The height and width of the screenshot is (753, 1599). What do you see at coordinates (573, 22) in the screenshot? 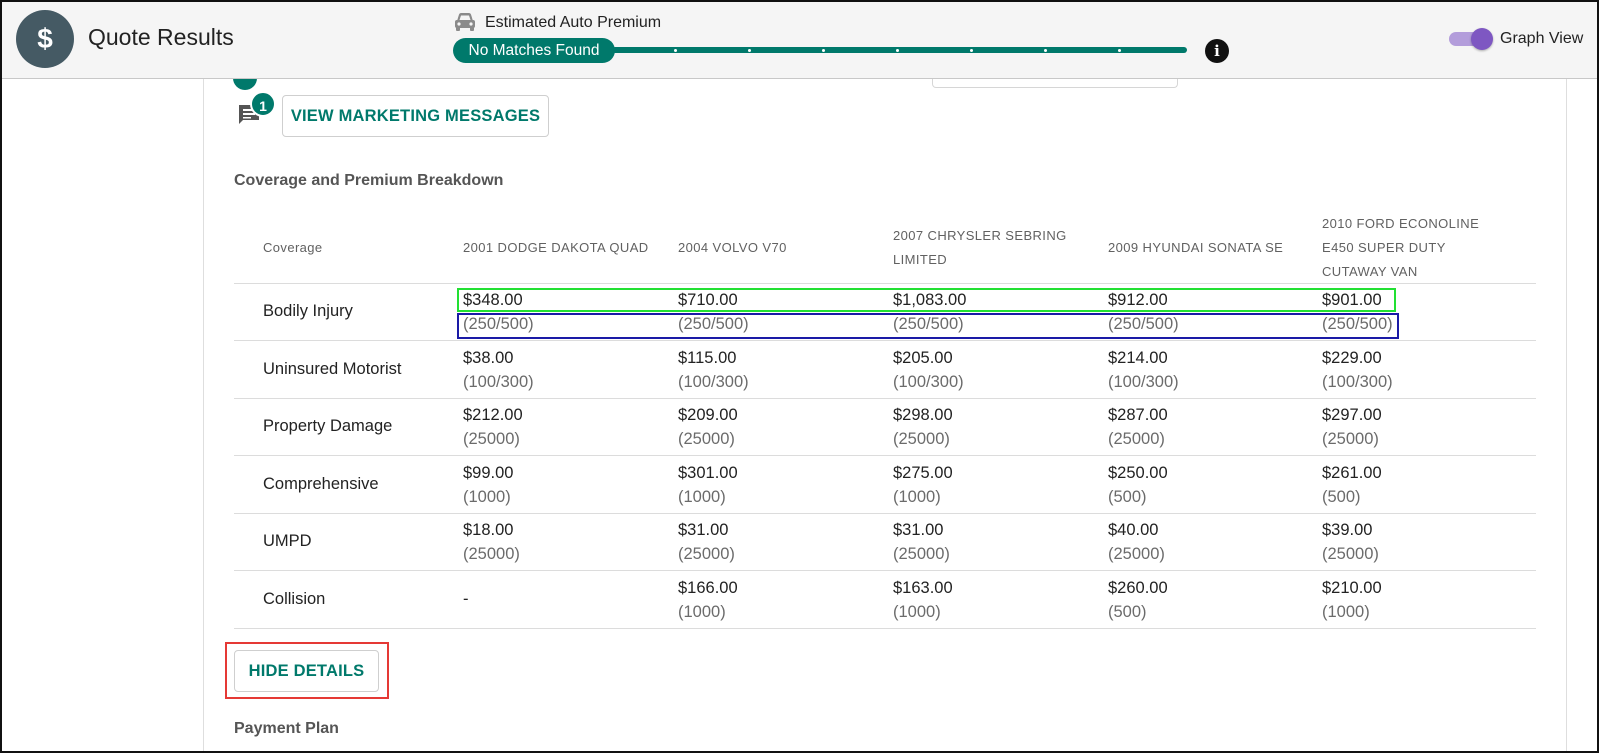
I see `estimated-premium-label: Estimated Auto Premium` at bounding box center [573, 22].